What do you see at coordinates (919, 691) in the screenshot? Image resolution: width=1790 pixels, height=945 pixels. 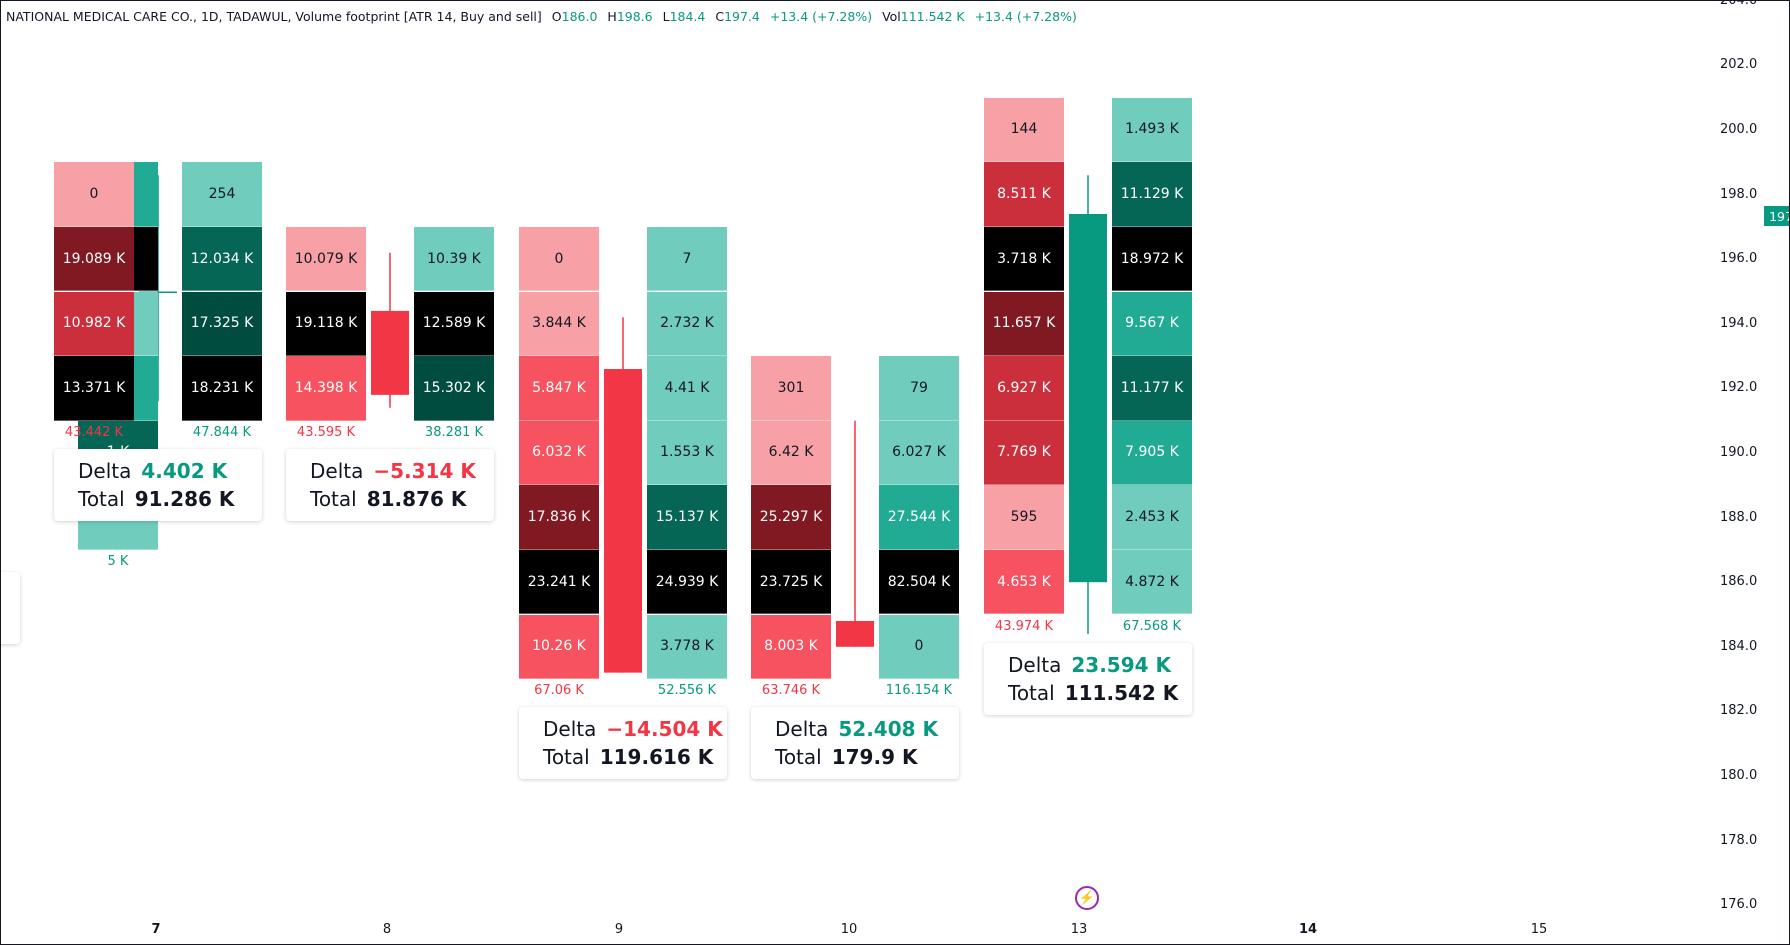 I see `buy-total: 116.154 K` at bounding box center [919, 691].